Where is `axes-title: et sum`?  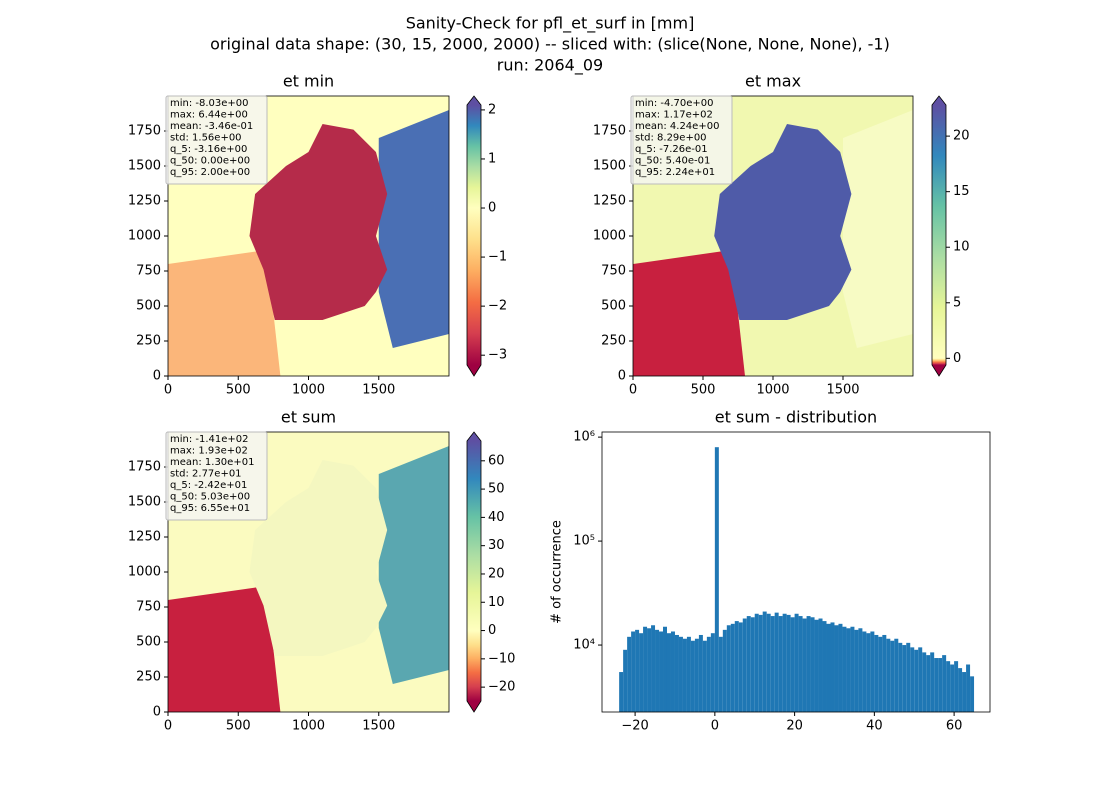
axes-title: et sum is located at coordinates (308, 417).